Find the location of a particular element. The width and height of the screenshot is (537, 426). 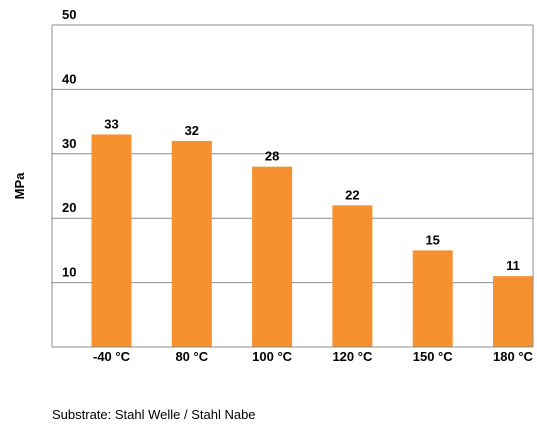

y-tick-label: 20 is located at coordinates (69, 207).